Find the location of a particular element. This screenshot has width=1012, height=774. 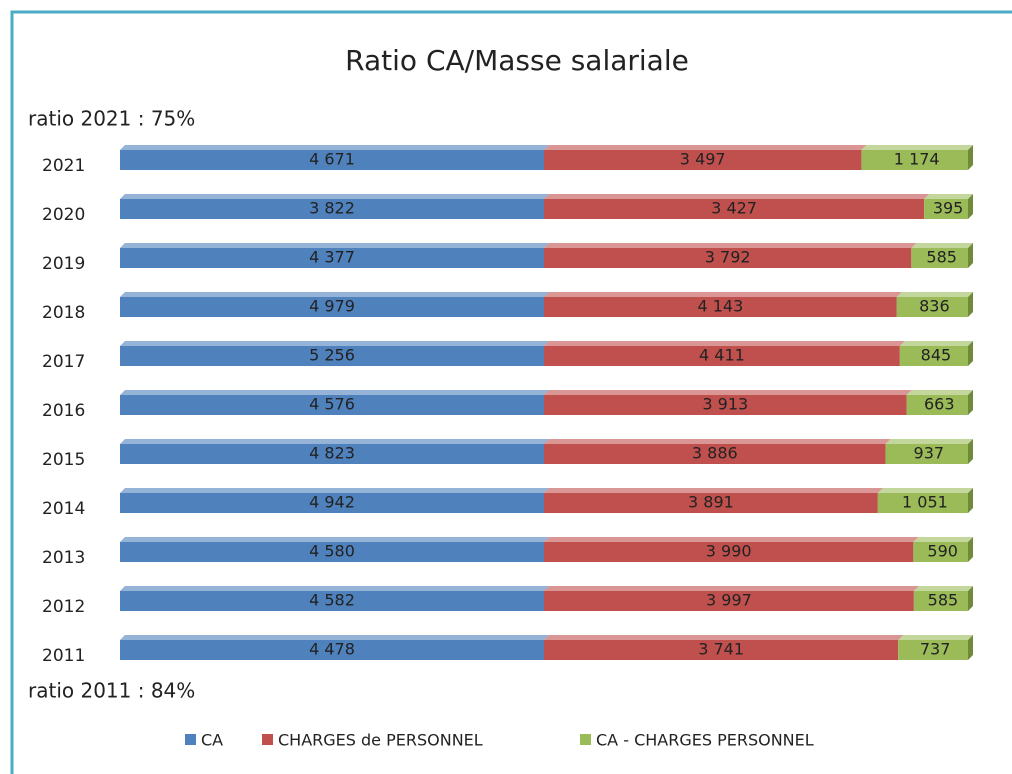

data-label: 3 822 is located at coordinates (332, 208).